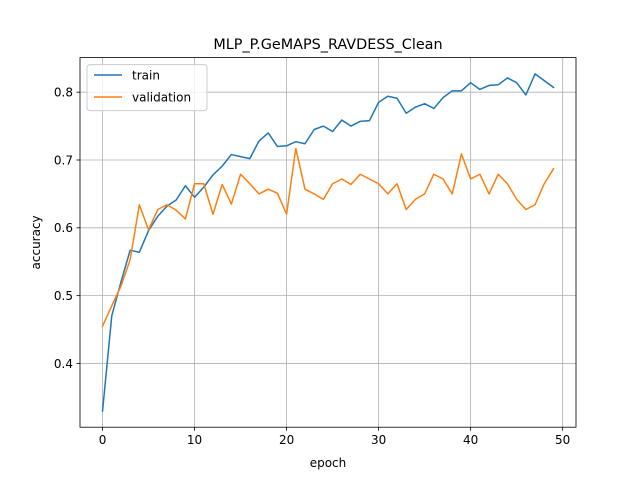 The image size is (640, 480). Describe the element at coordinates (63, 228) in the screenshot. I see `y-tick-label: 0.6` at that location.